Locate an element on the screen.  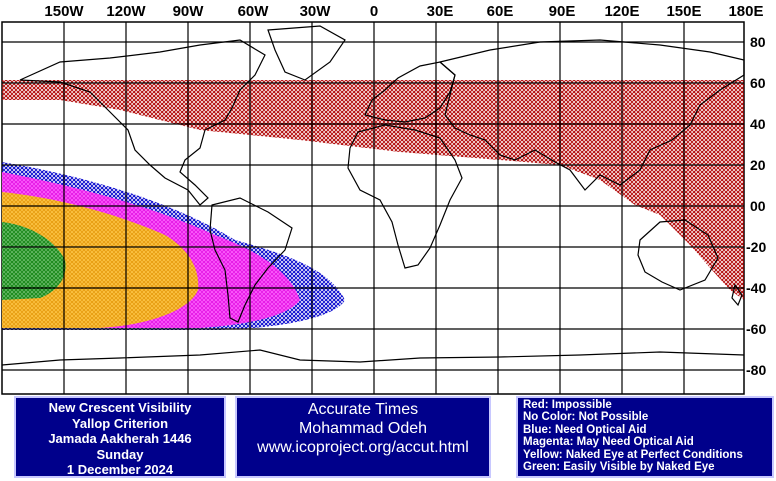
australia is located at coordinates (678, 255).